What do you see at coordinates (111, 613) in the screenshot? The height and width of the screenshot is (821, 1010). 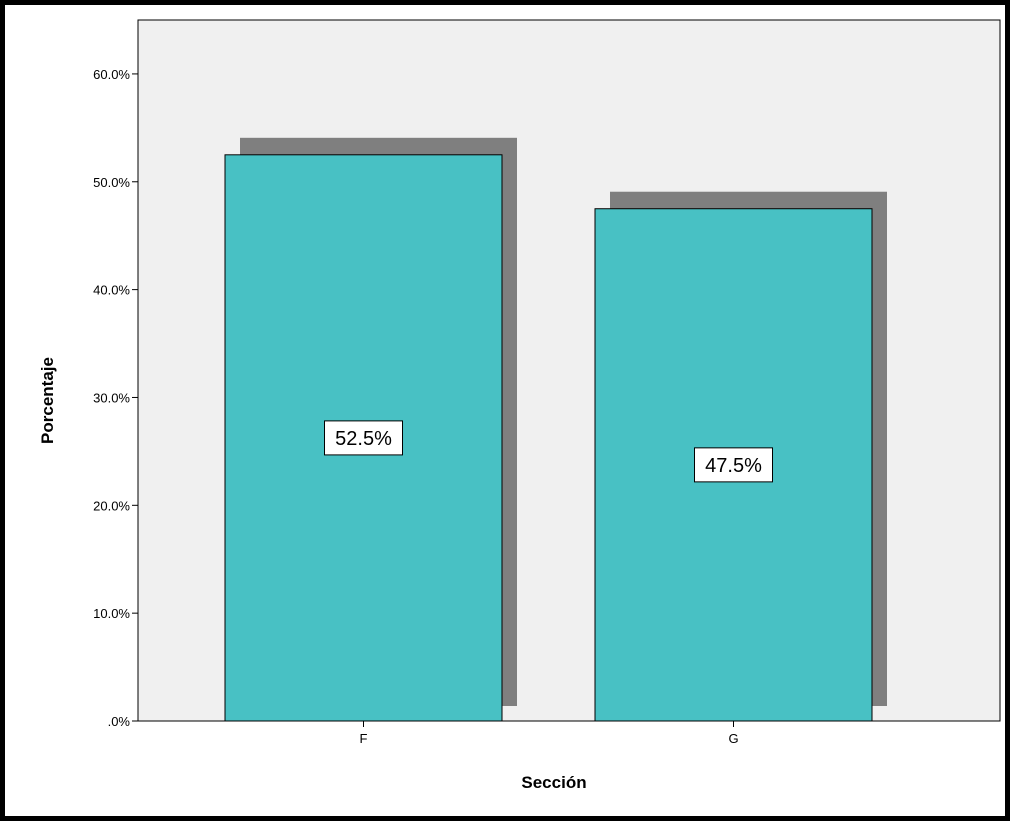 I see `y-tick-label: 10.0%` at bounding box center [111, 613].